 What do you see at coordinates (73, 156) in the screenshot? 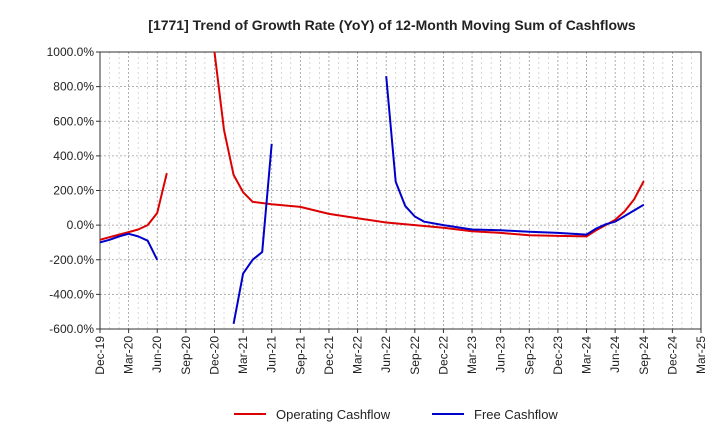
I see `y-tick-label: 400.0%` at bounding box center [73, 156].